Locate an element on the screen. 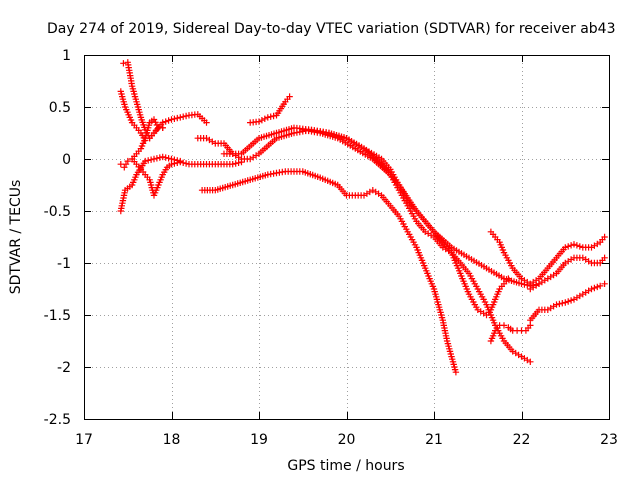  y-tick-label: 0.5 is located at coordinates (60, 108).